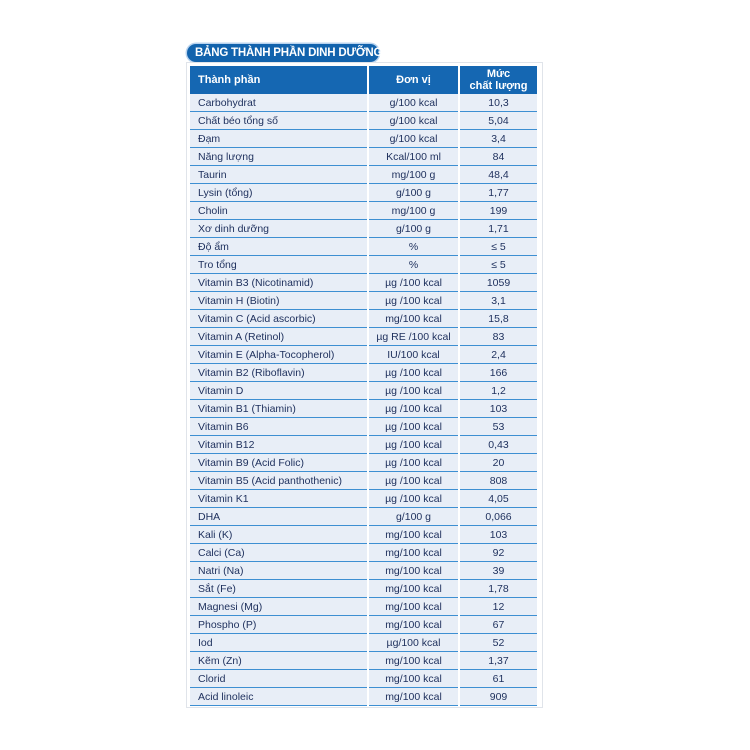 This screenshot has width=750, height=750. What do you see at coordinates (498, 535) in the screenshot?
I see `cell-value: 103` at bounding box center [498, 535].